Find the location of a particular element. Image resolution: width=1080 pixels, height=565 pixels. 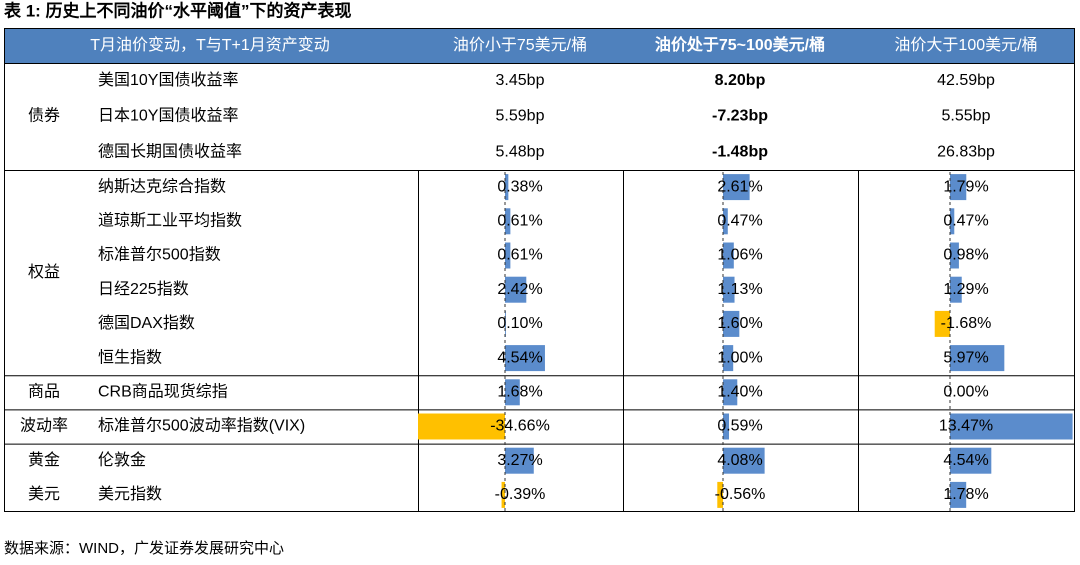

cell-value: -7.23bp is located at coordinates (740, 116).